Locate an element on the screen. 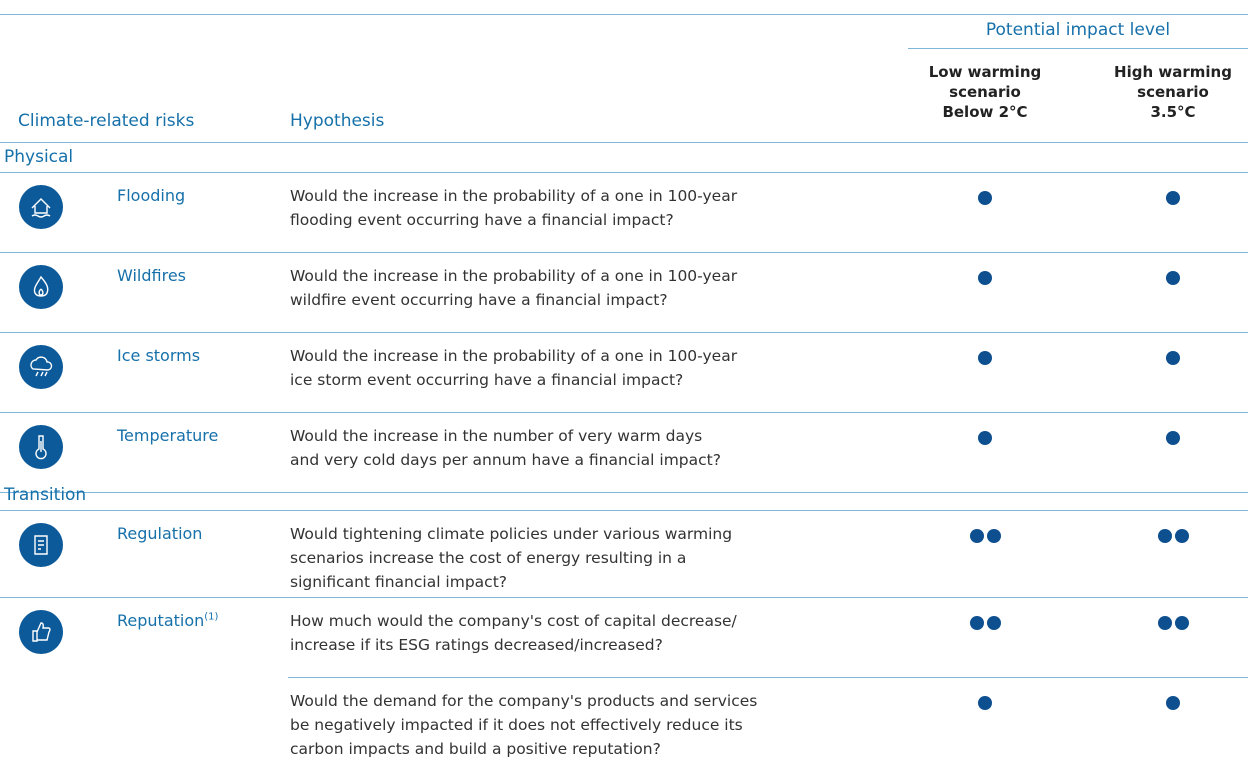  header-line: High warming is located at coordinates (1173, 72).